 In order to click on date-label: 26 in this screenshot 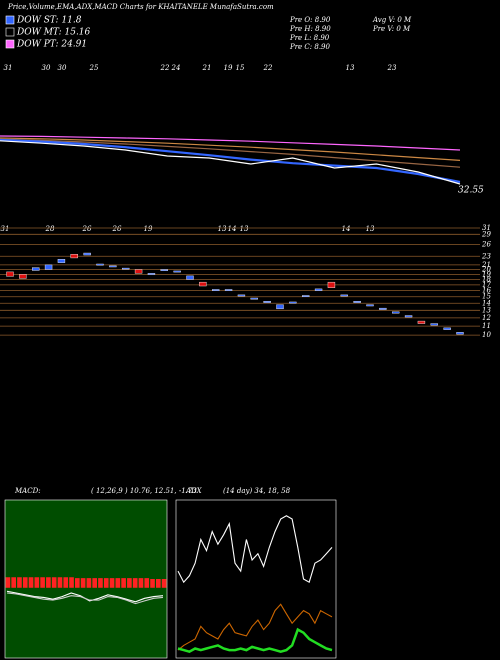, I will do `click(87, 229)`.